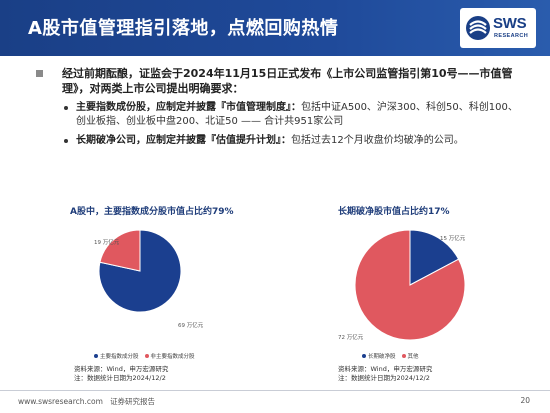 Image resolution: width=550 pixels, height=413 pixels. Describe the element at coordinates (478, 28) in the screenshot. I see `sws-logo-icon` at that location.